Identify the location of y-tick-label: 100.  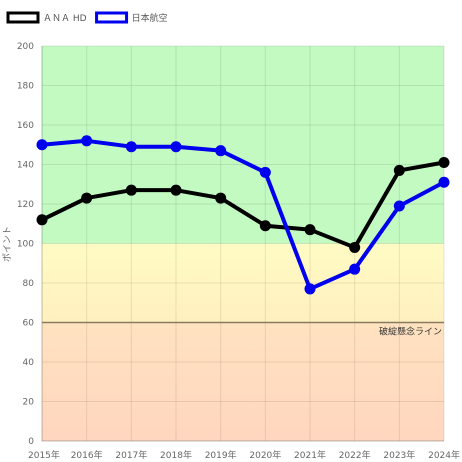
(25, 245).